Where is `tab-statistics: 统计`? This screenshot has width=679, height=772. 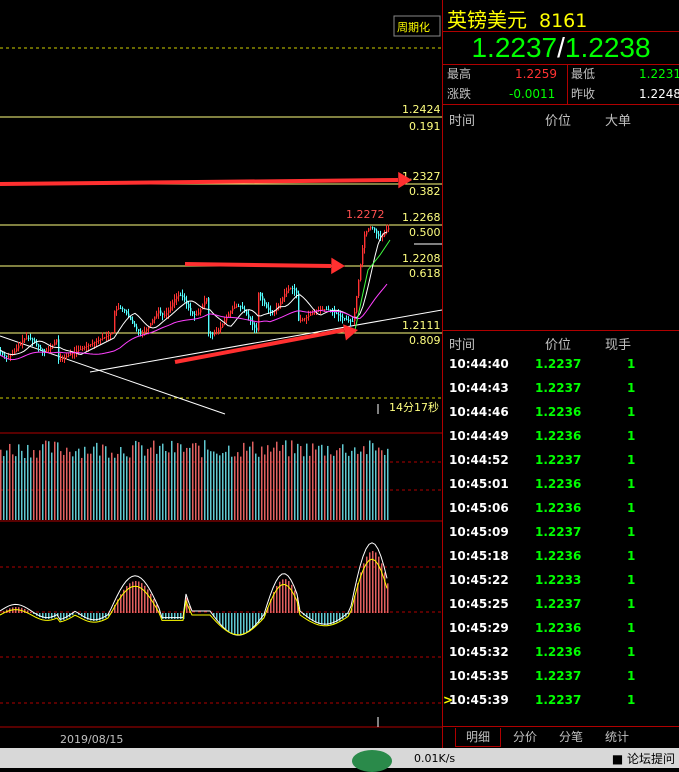 tab-statistics: 统计 is located at coordinates (617, 737).